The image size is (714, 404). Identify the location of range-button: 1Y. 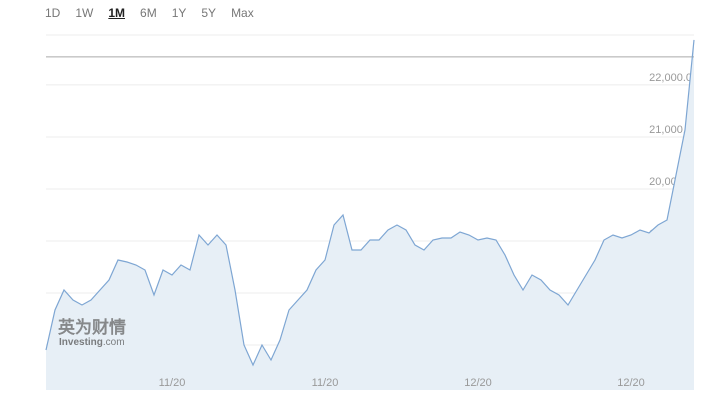
(179, 13).